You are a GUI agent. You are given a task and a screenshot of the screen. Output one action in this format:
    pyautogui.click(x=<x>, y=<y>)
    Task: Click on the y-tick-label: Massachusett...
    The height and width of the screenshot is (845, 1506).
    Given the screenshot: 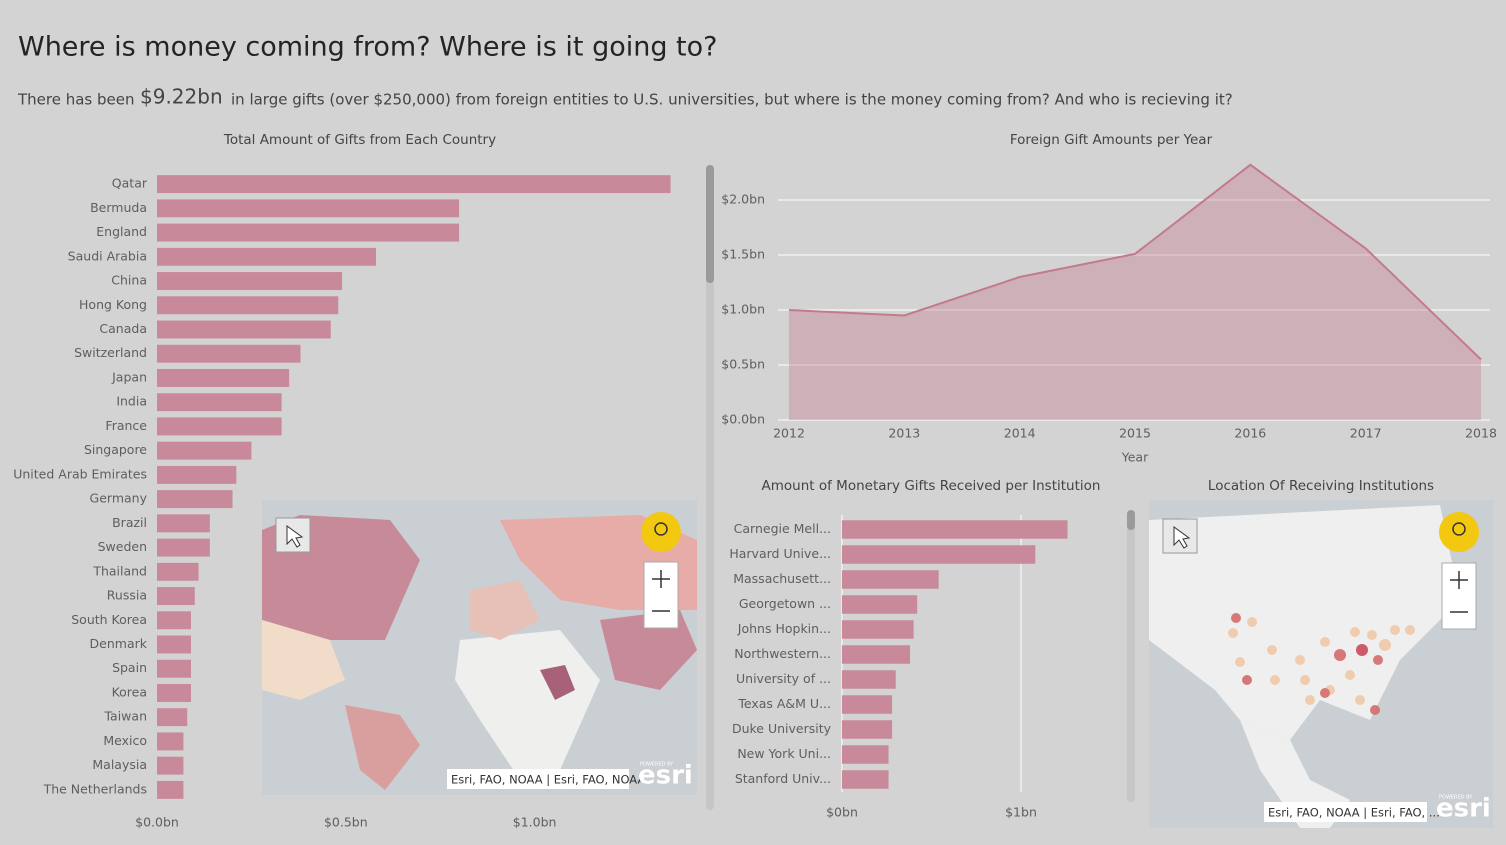 What is the action you would take?
    pyautogui.click(x=782, y=578)
    